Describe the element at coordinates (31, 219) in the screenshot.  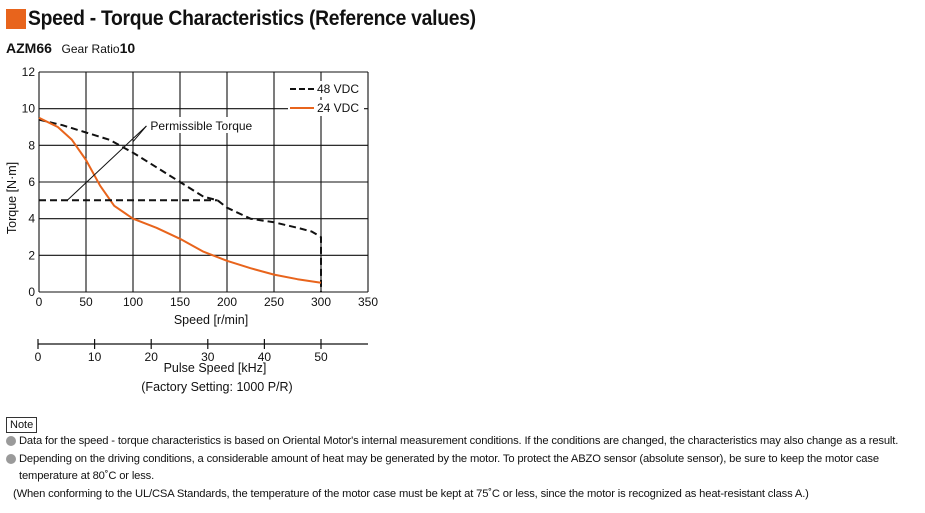
I see `y-tick-label: 4` at that location.